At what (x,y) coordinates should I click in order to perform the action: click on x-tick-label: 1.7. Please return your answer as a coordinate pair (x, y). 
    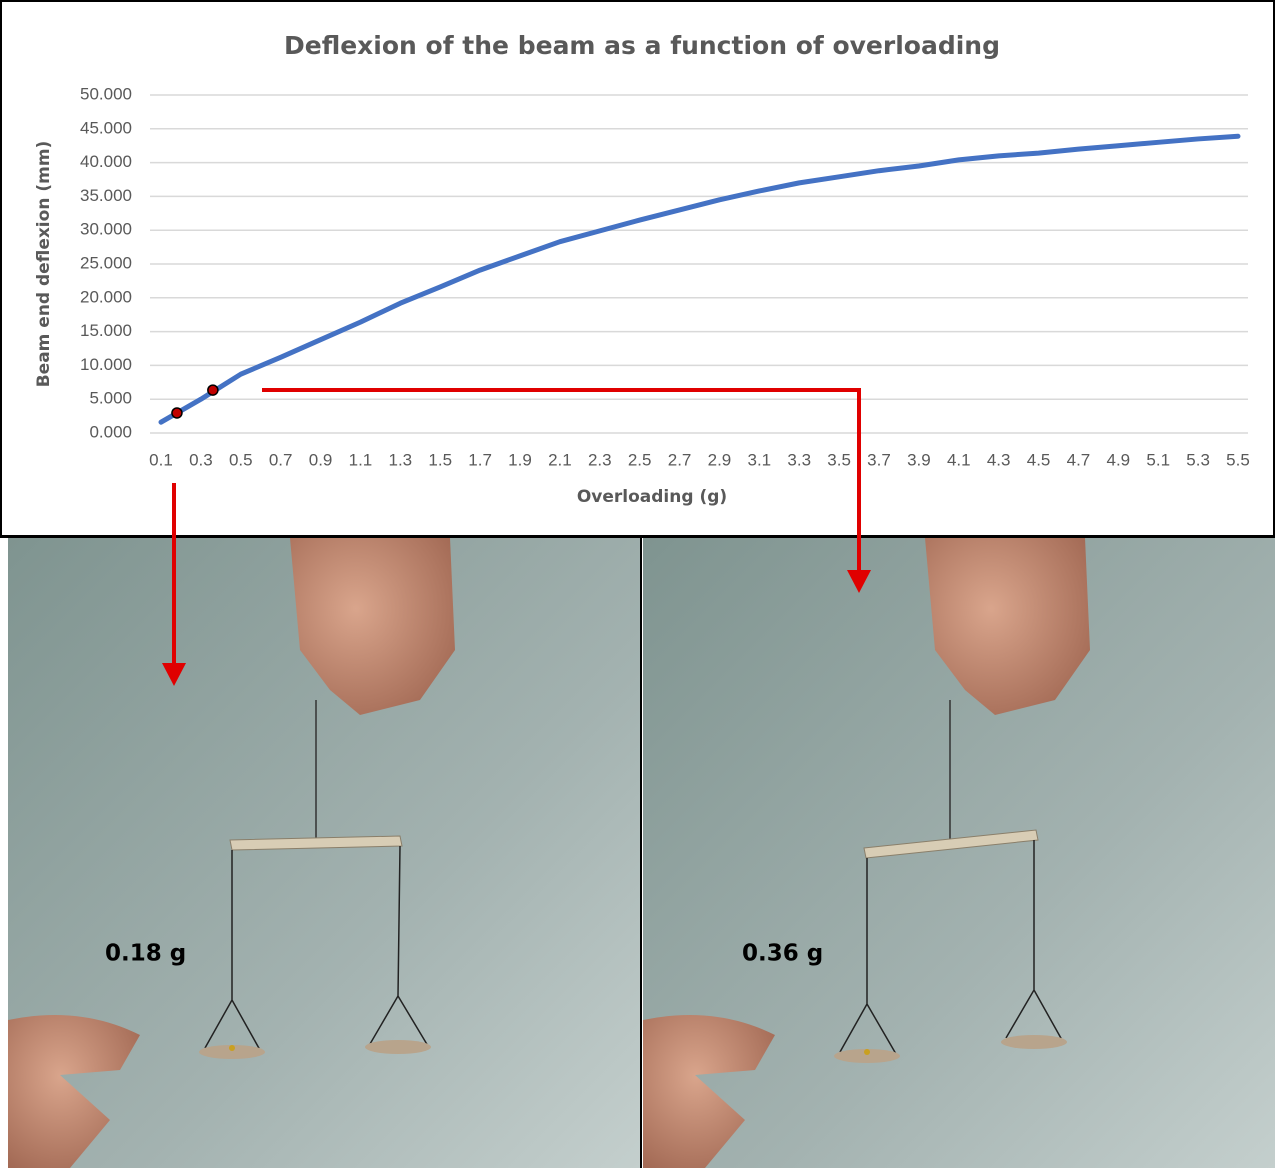
    Looking at the image, I should click on (480, 459).